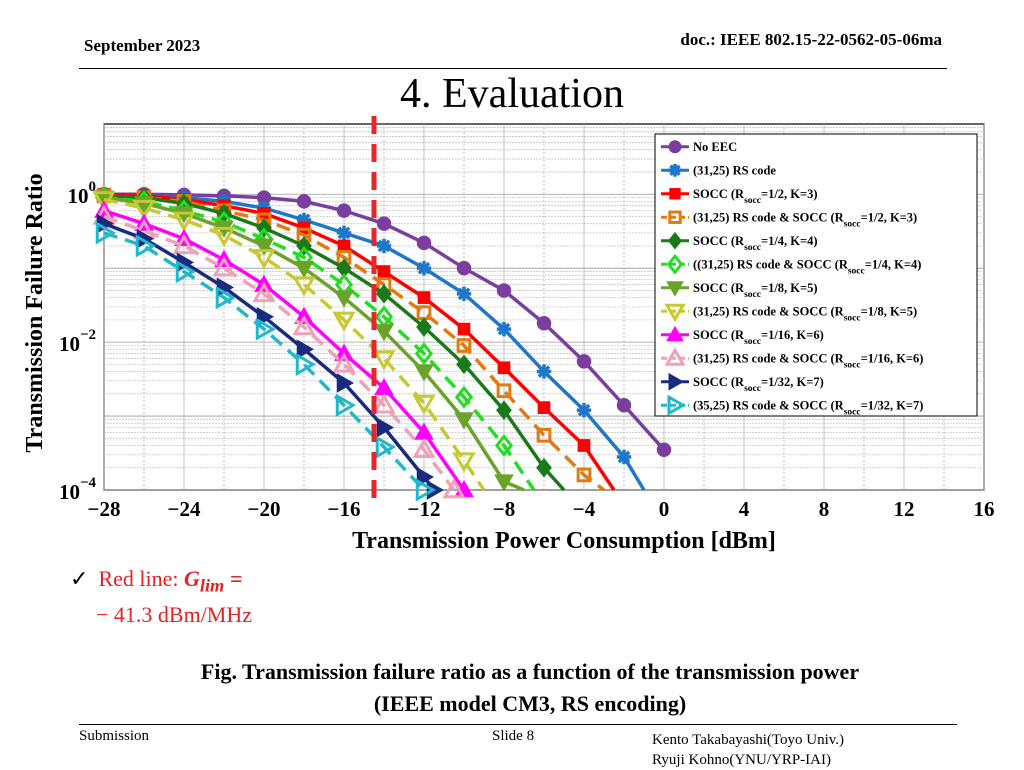 Image resolution: width=1024 pixels, height=770 pixels. Describe the element at coordinates (758, 337) in the screenshot. I see `legend-entry: SOCC (Rsocc=1/16, K=6)` at that location.